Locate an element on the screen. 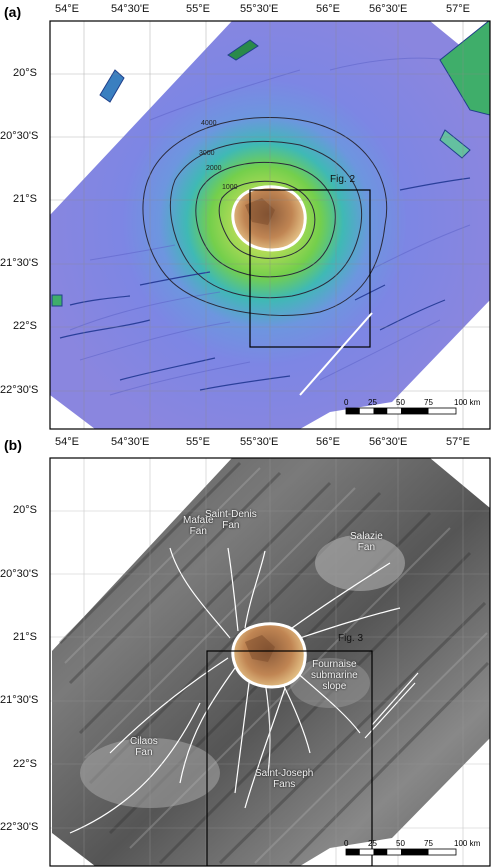 The height and width of the screenshot is (868, 495). salazie-fan-label: Salazie Fan is located at coordinates (366, 542).